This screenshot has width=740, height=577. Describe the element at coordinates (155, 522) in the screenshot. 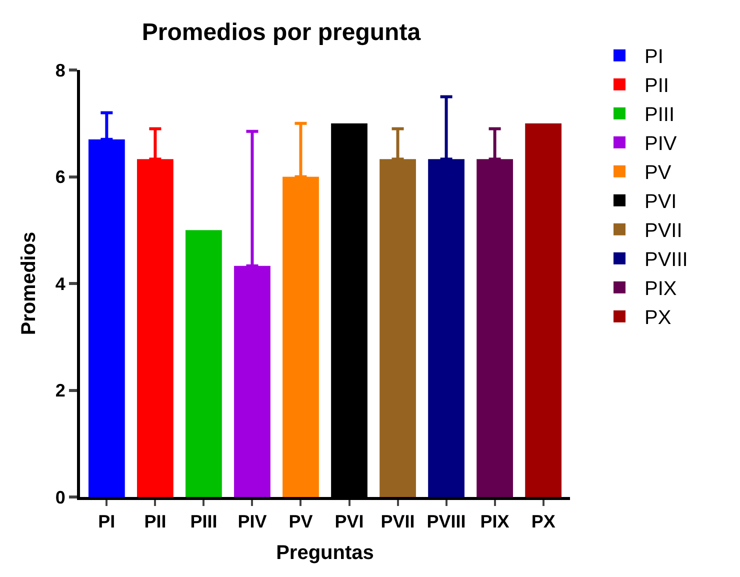

I see `x-tick-label: PII` at that location.